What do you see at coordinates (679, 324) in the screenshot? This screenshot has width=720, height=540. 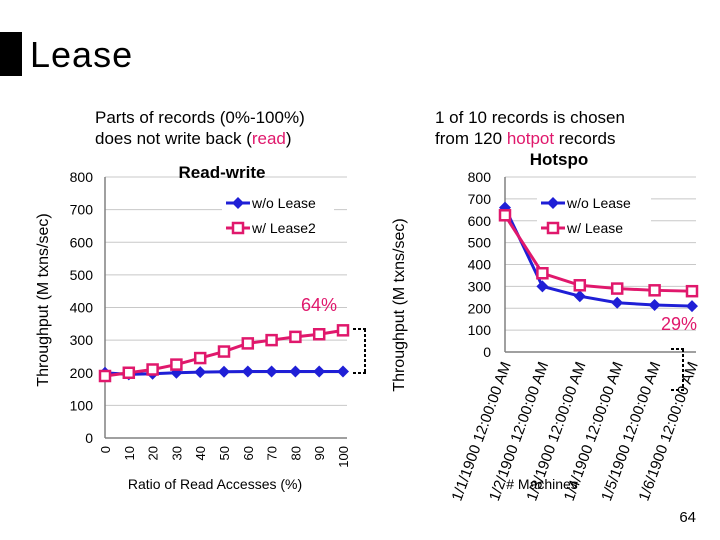 I see `chart2-annotation: 29%` at bounding box center [679, 324].